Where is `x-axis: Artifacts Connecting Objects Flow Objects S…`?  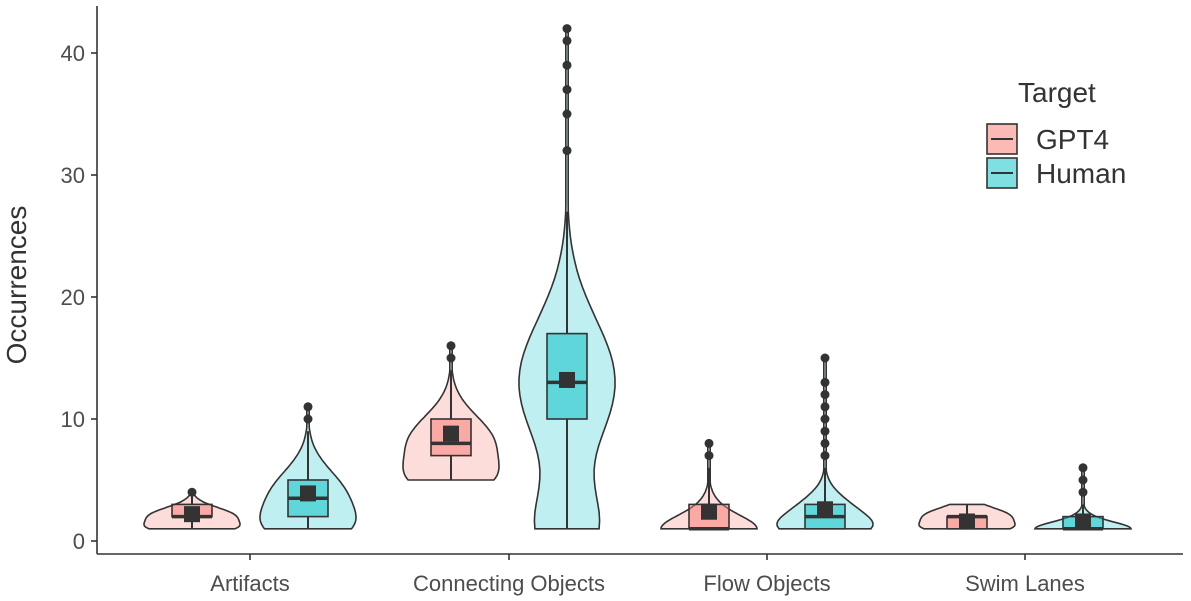
x-axis: Artifacts Connecting Objects Flow Objects S… is located at coordinates (640, 574).